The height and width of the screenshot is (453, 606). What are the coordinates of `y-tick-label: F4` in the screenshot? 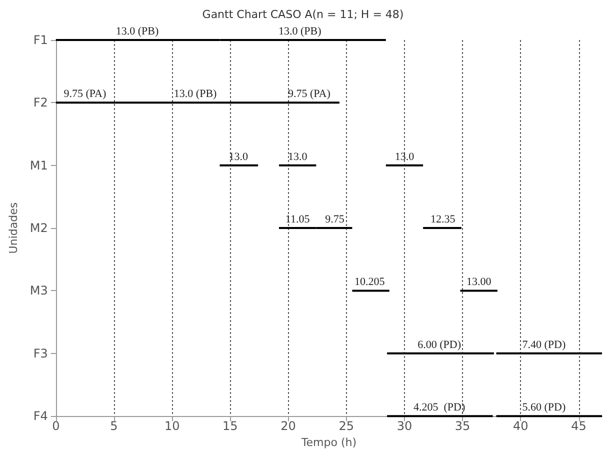 It's located at (40, 416).